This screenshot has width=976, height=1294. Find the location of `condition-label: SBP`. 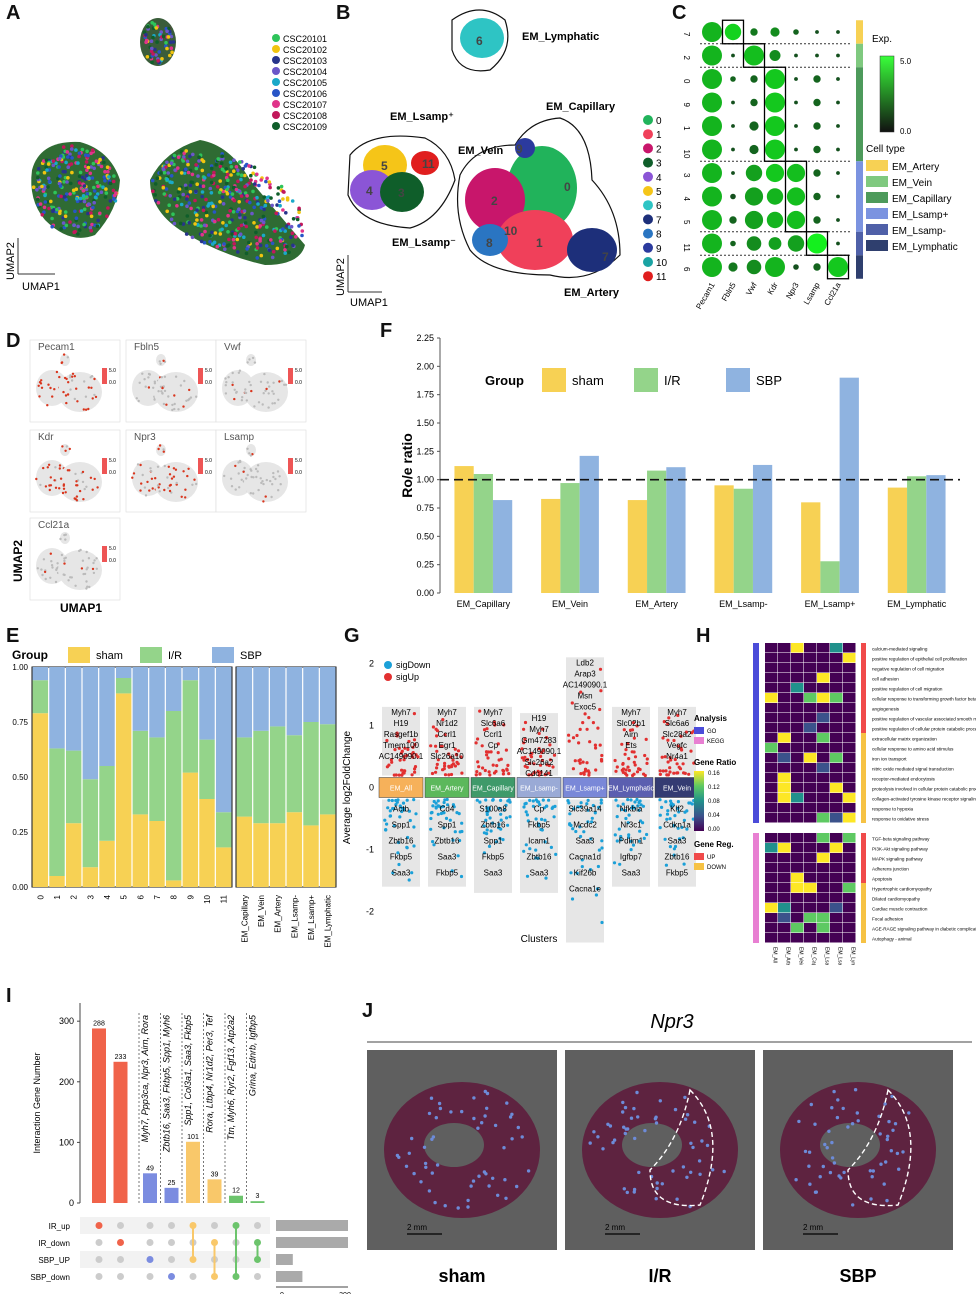

condition-label: SBP is located at coordinates (857, 1276).